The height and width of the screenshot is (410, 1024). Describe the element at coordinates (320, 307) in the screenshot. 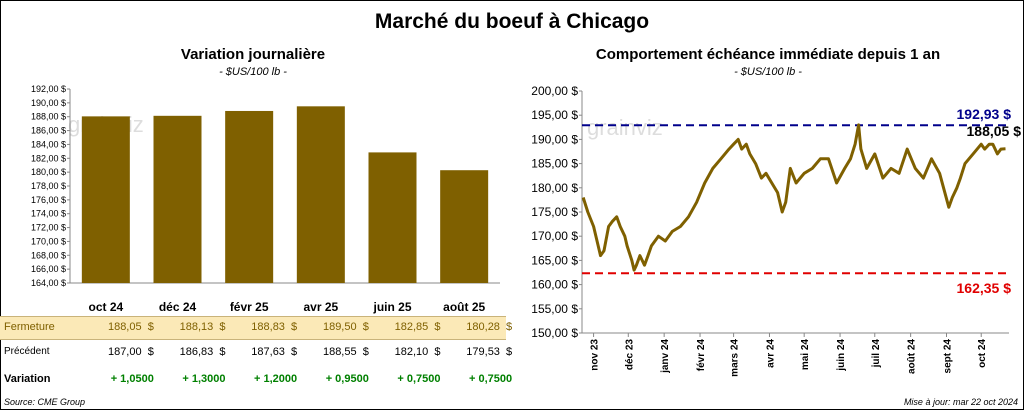

I see `x-category-label: avr 25` at that location.